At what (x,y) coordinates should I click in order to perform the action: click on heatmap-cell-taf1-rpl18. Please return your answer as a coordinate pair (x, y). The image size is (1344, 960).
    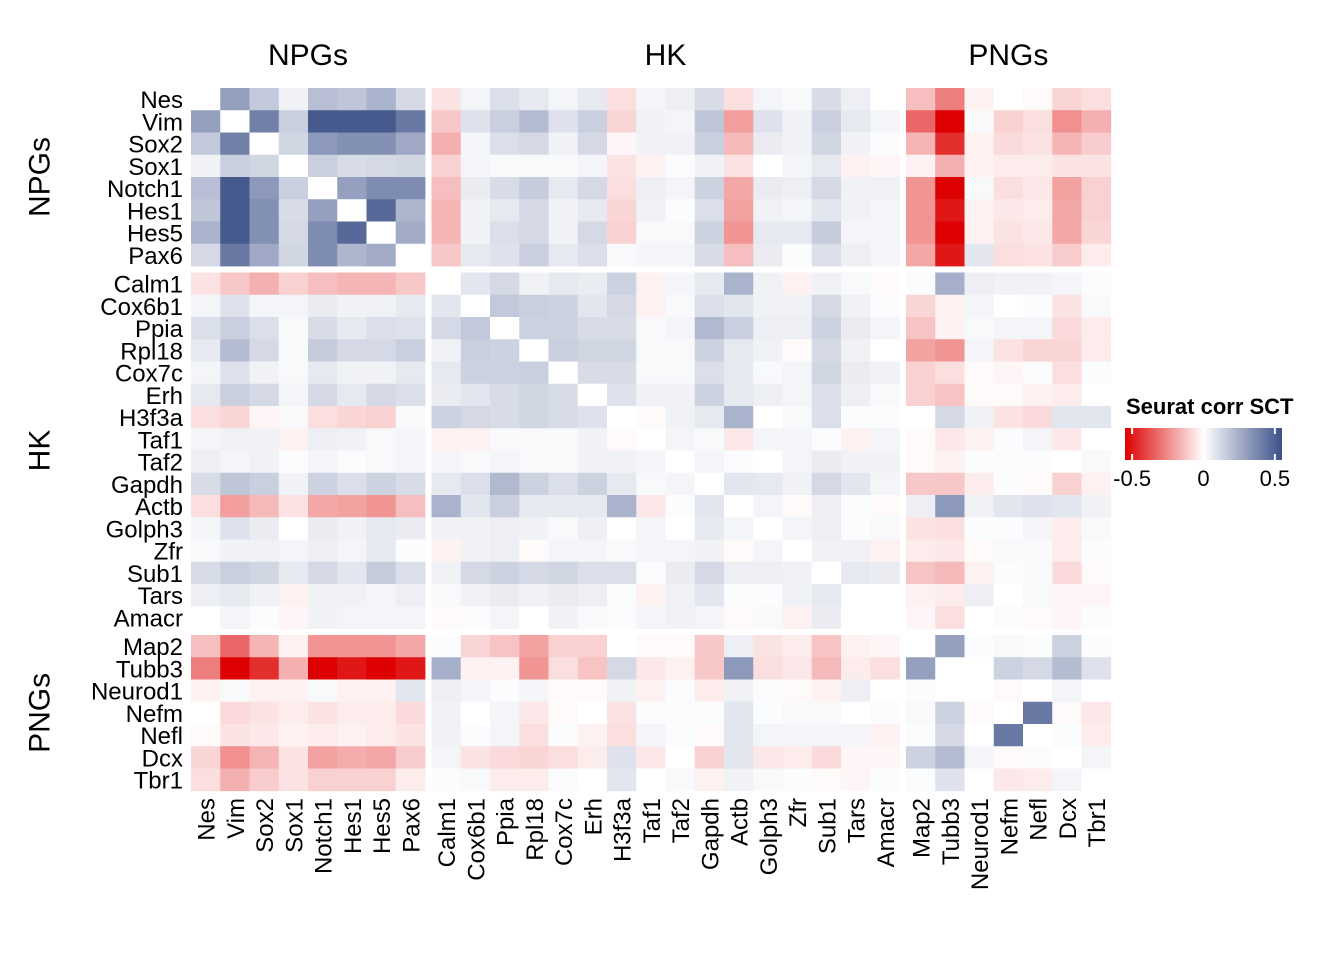
    Looking at the image, I should click on (534, 439).